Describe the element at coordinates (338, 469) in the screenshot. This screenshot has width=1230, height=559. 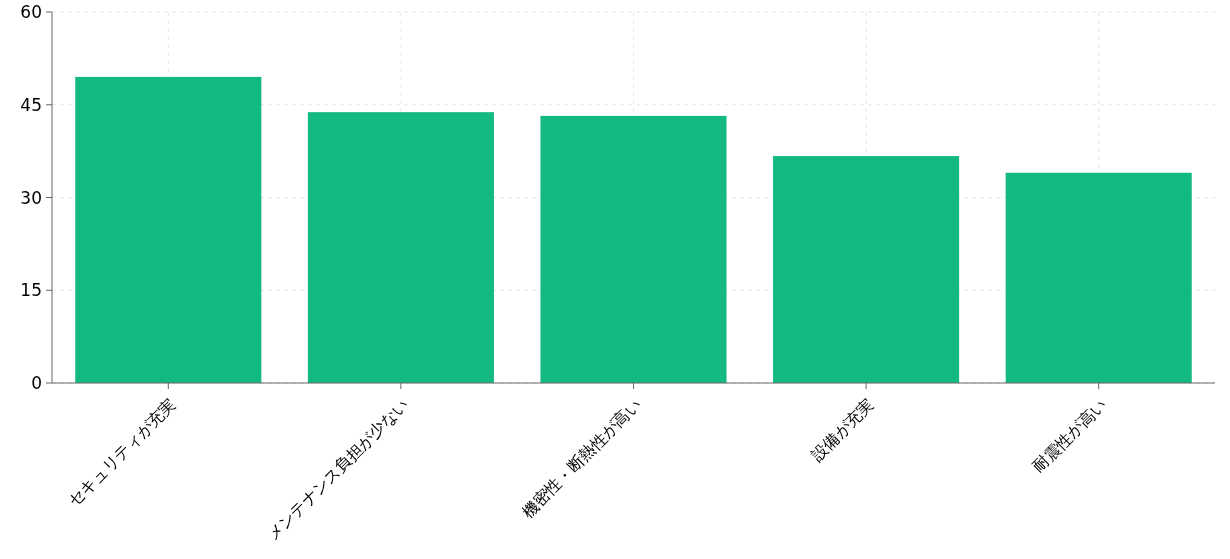
I see `x-tick-label: メンテナンス負担が少ない` at that location.